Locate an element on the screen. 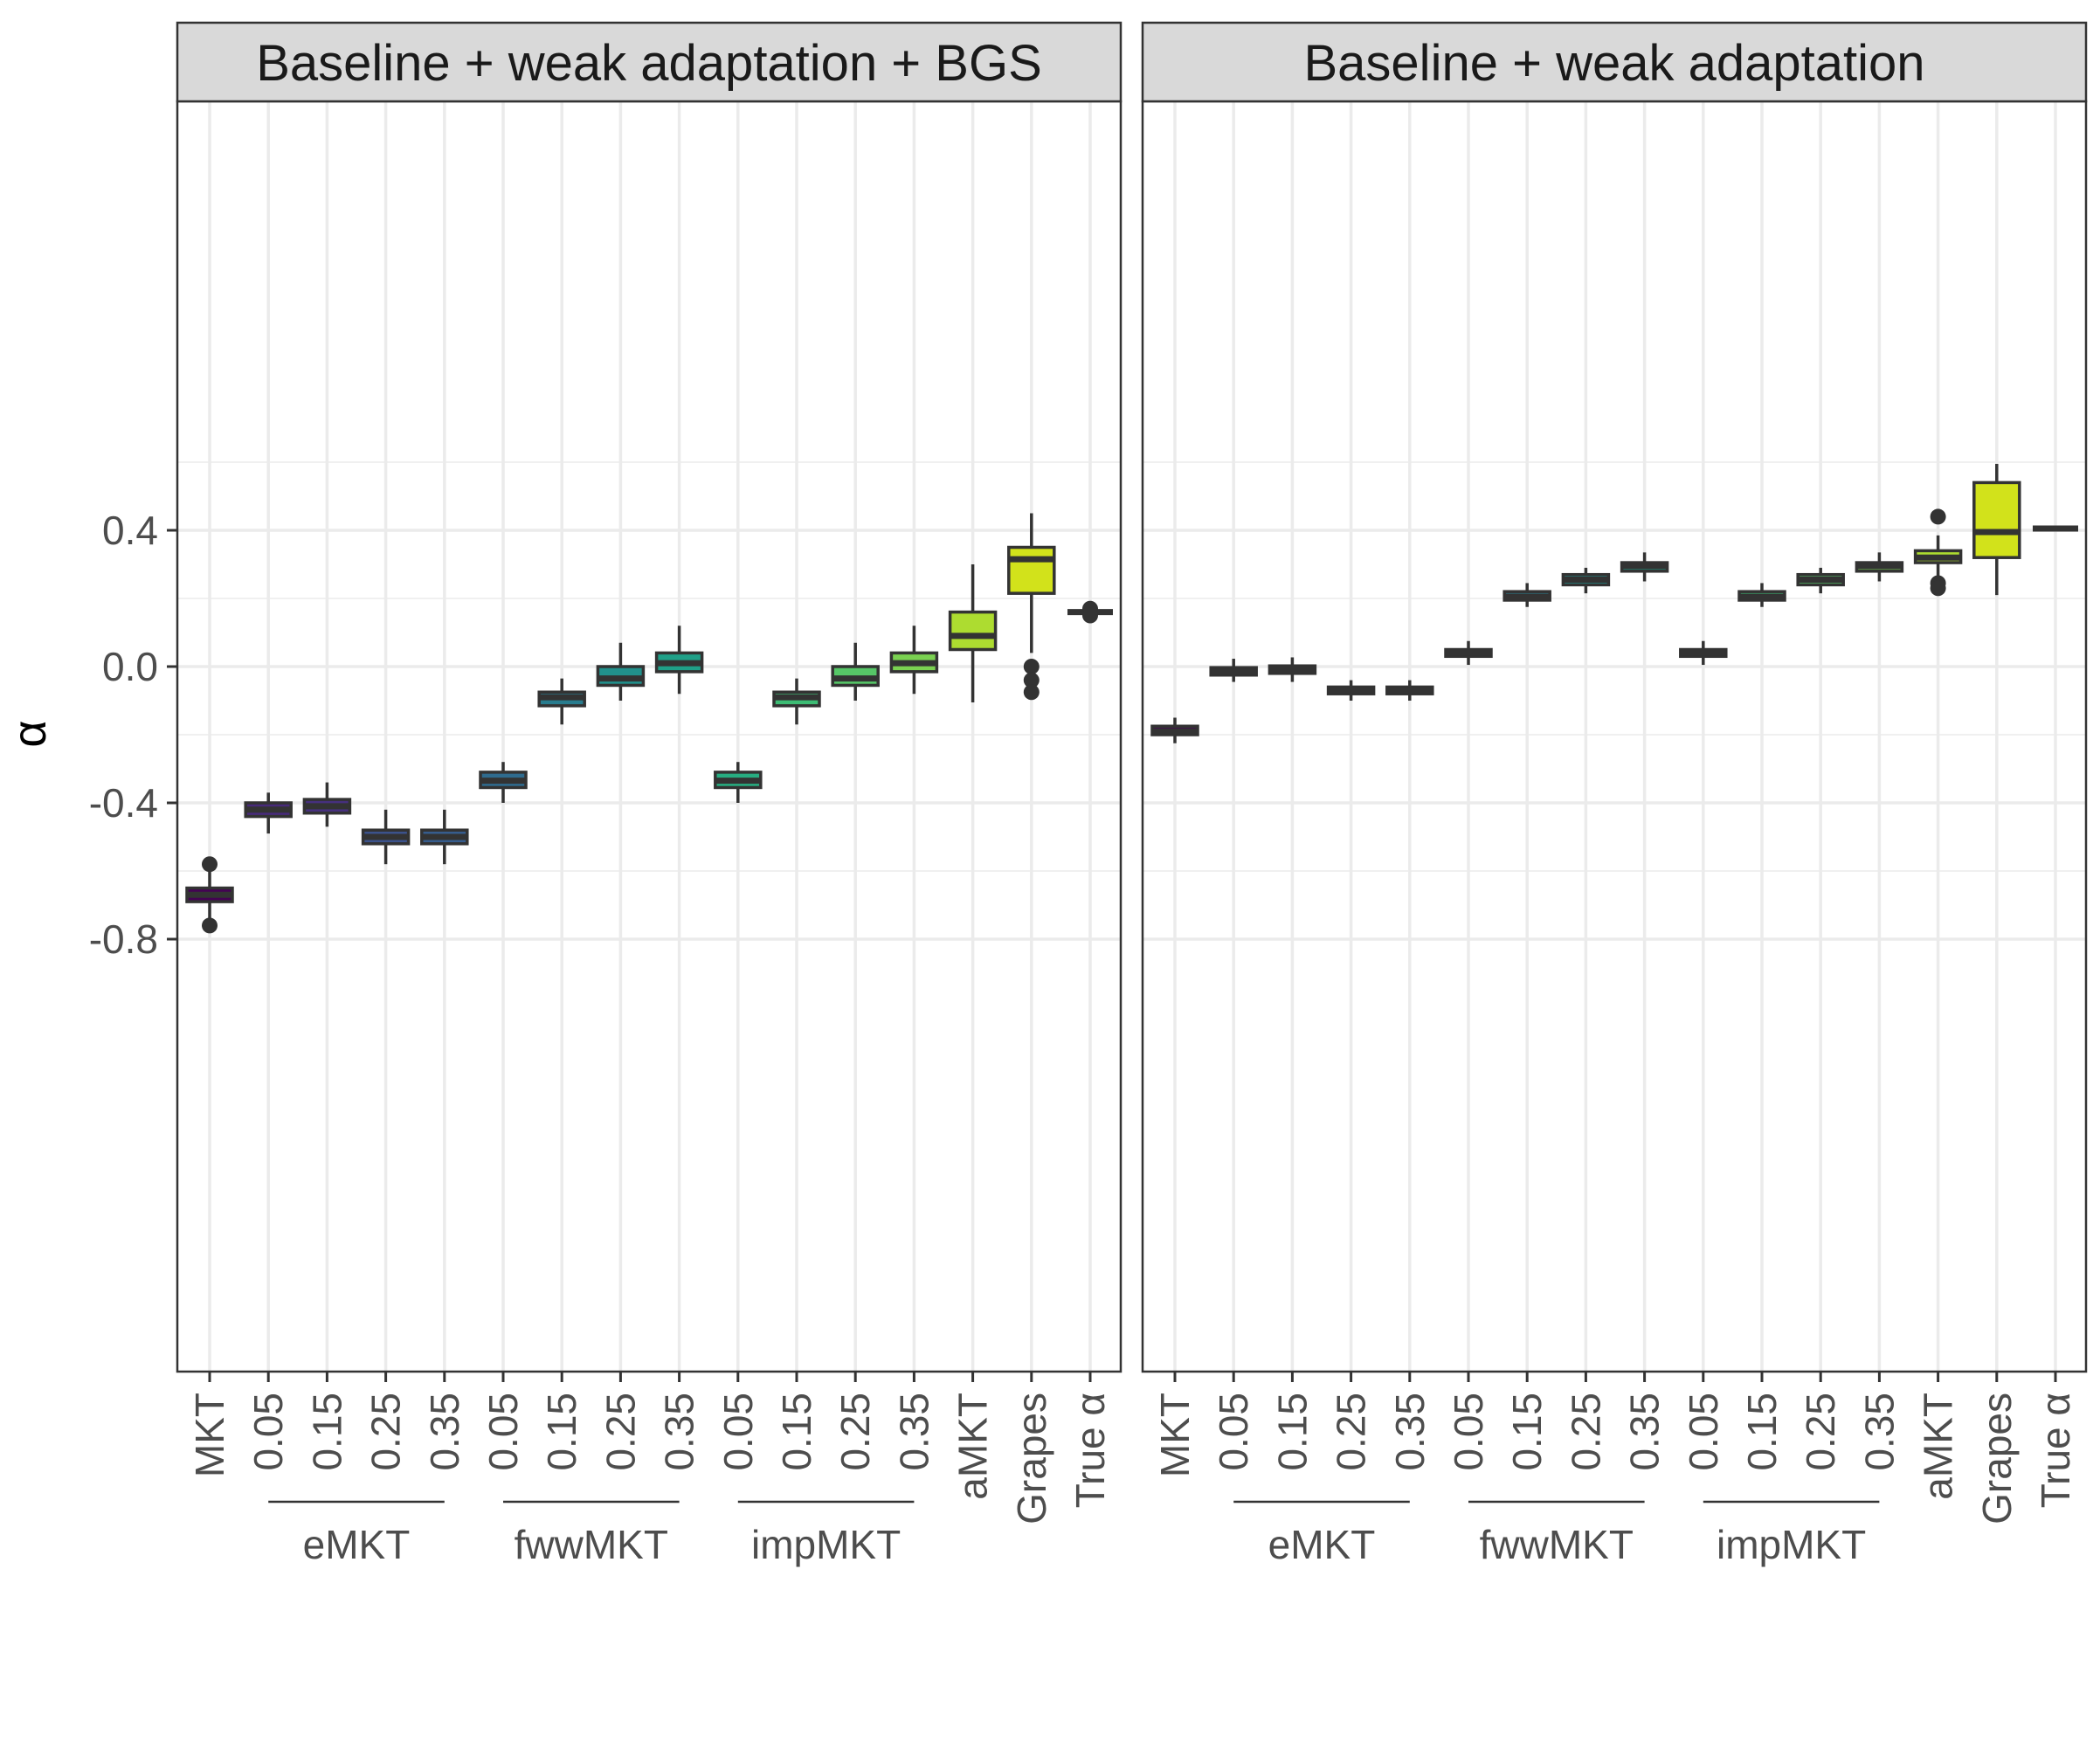 Image resolution: width=2100 pixels, height=1749 pixels. facet-title: Baseline + weak adaptation is located at coordinates (1614, 63).